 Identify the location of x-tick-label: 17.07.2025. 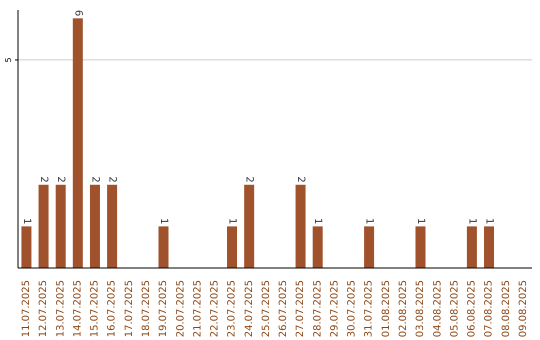
(129, 309).